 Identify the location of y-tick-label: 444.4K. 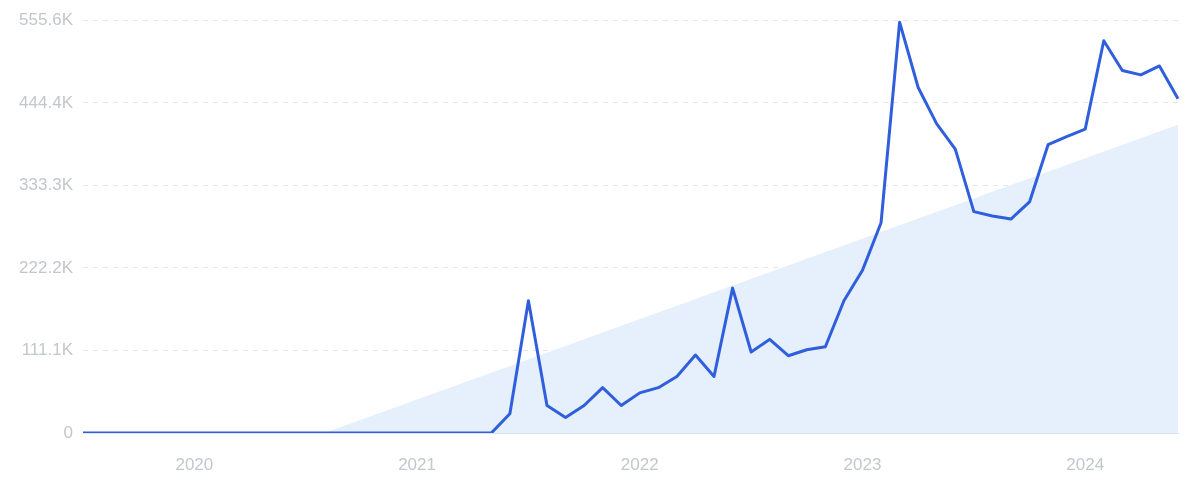
(46, 102).